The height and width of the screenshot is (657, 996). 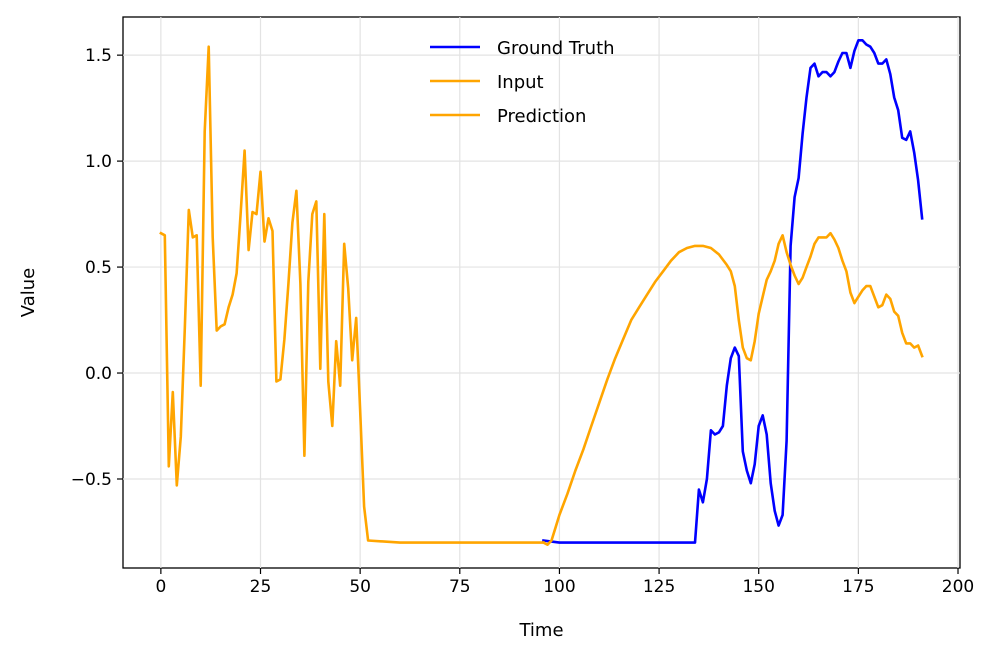 What do you see at coordinates (460, 587) in the screenshot?
I see `x-tick-label: 75` at bounding box center [460, 587].